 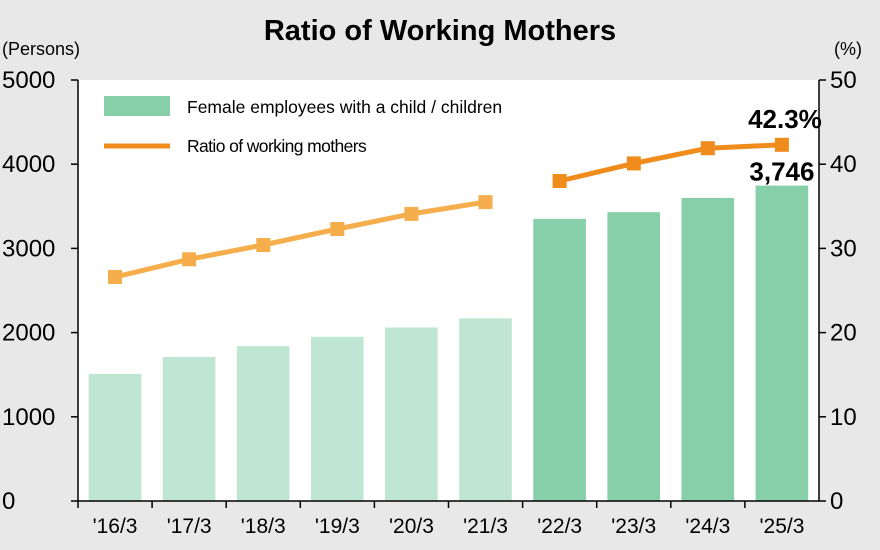 What do you see at coordinates (843, 417) in the screenshot?
I see `right-tick-label-1: 10` at bounding box center [843, 417].